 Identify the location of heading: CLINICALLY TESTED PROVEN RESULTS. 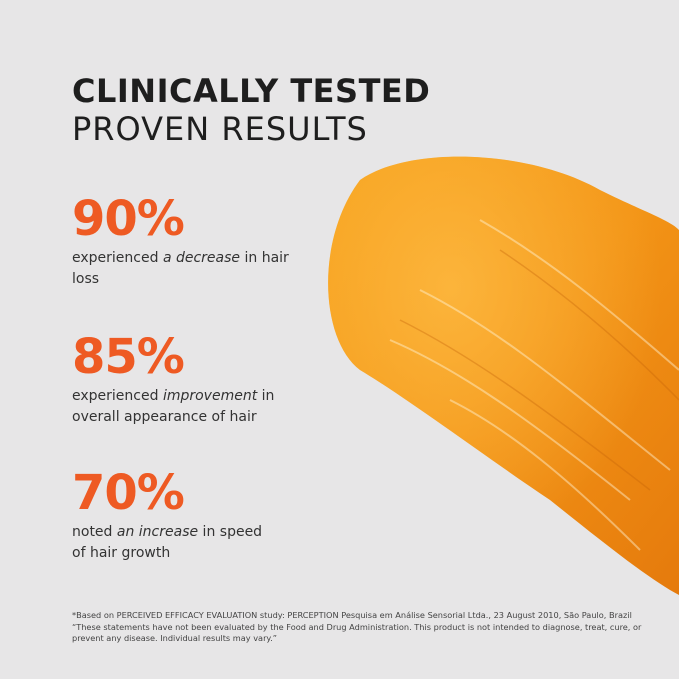
(251, 110).